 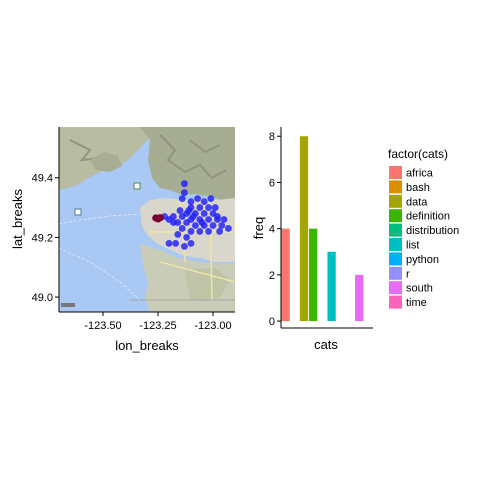 I want to click on legend-label-bash: bash, so click(x=418, y=188).